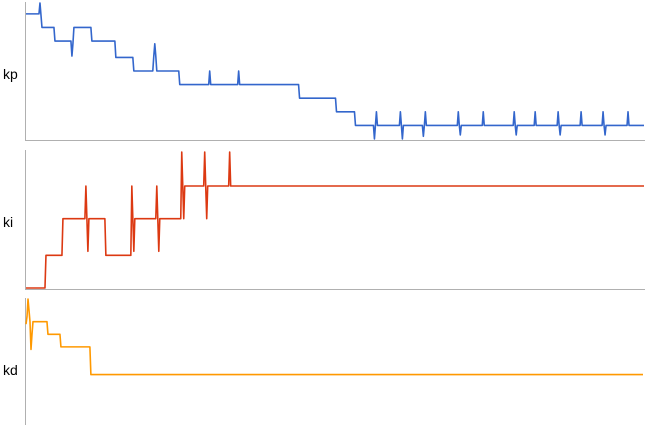 Image resolution: width=645 pixels, height=425 pixels. What do you see at coordinates (8, 222) in the screenshot?
I see `ki-axis-label: ki` at bounding box center [8, 222].